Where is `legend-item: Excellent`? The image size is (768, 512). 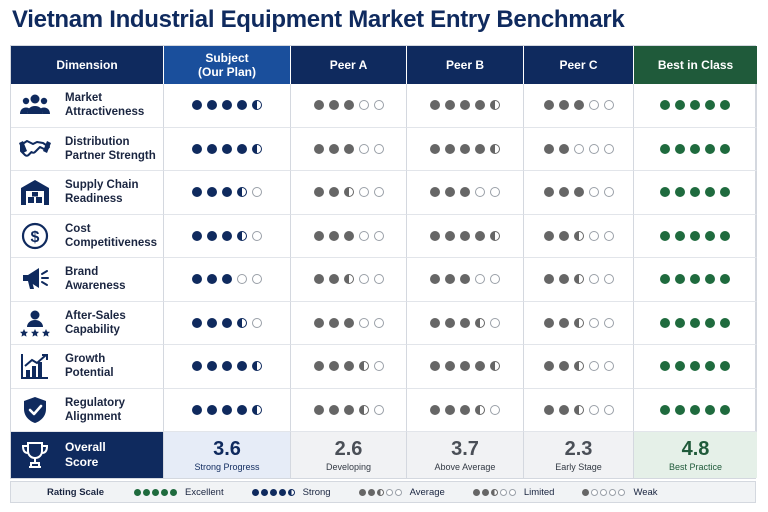
legend-item: Excellent is located at coordinates (179, 492).